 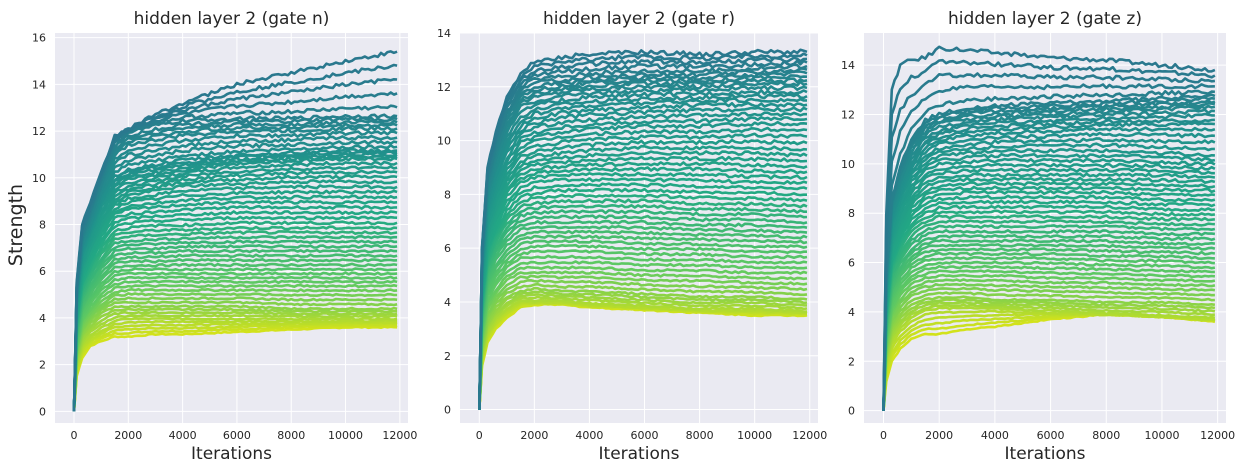 I want to click on x-axis-label: Iterations, so click(x=231, y=454).